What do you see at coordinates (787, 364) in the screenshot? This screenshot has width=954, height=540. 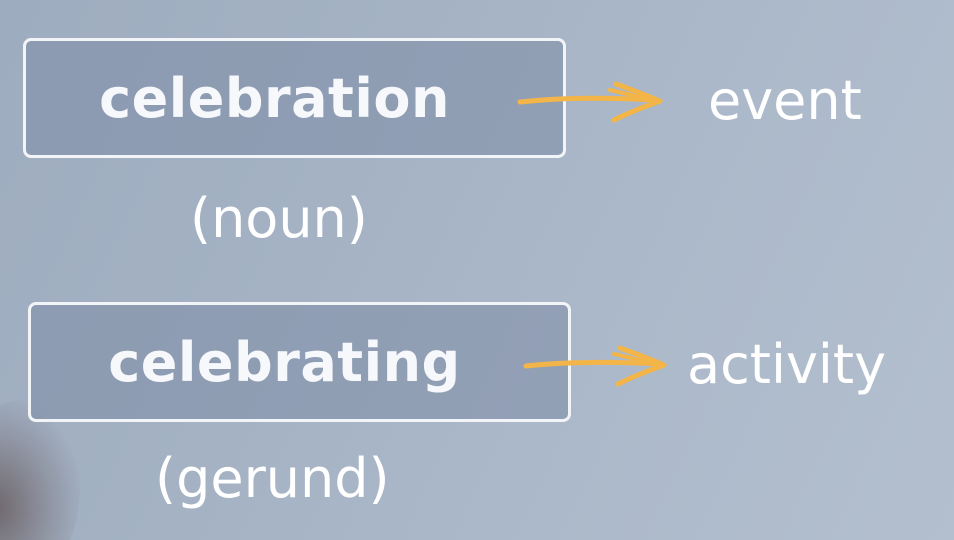 I see `meaning-activity: activity` at bounding box center [787, 364].